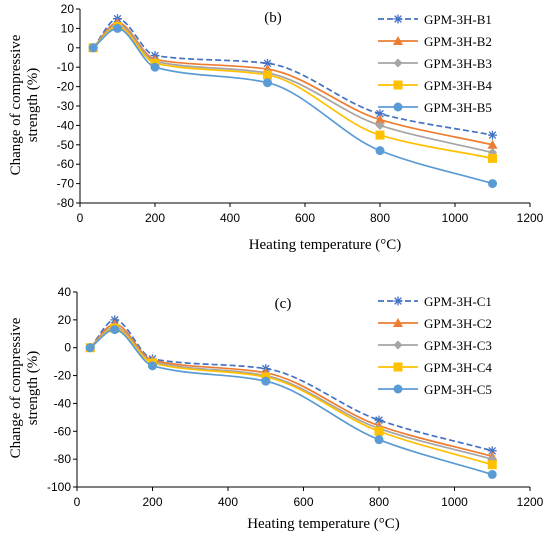 Image resolution: width=550 pixels, height=540 pixels. Describe the element at coordinates (458, 367) in the screenshot. I see `legend-label: GPM-3H-C4` at that location.